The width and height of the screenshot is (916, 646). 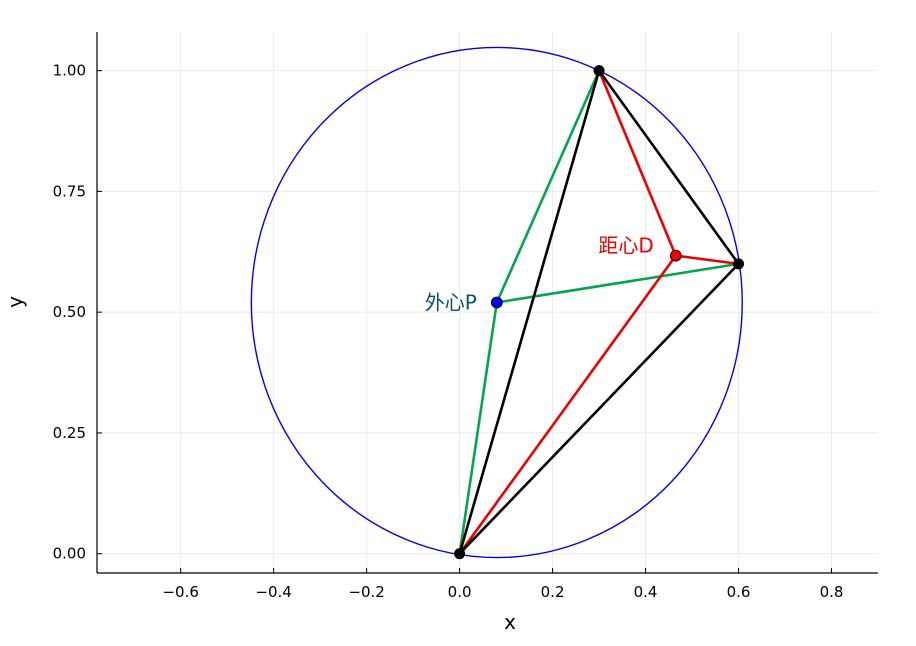 I want to click on circumcenter-point, so click(x=496, y=302).